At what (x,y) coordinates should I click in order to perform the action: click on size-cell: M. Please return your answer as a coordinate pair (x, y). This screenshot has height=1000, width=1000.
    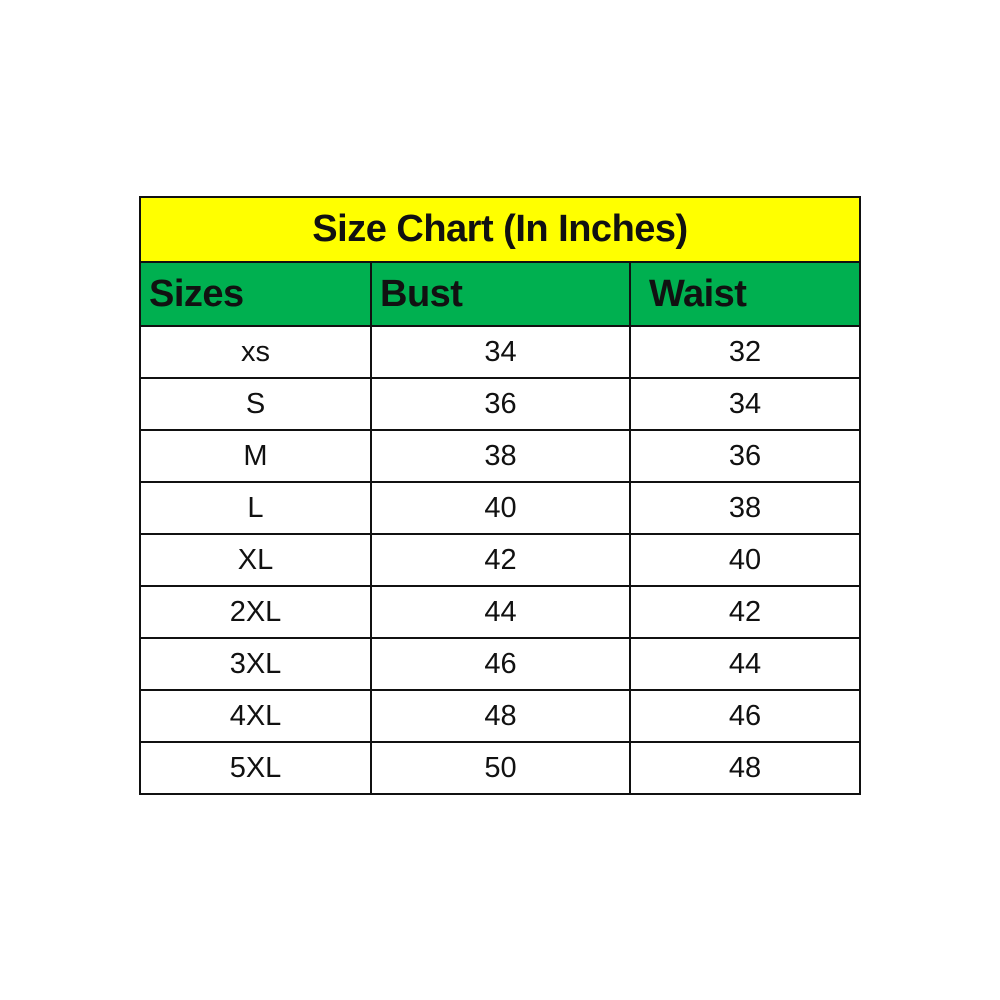
    Looking at the image, I should click on (255, 456).